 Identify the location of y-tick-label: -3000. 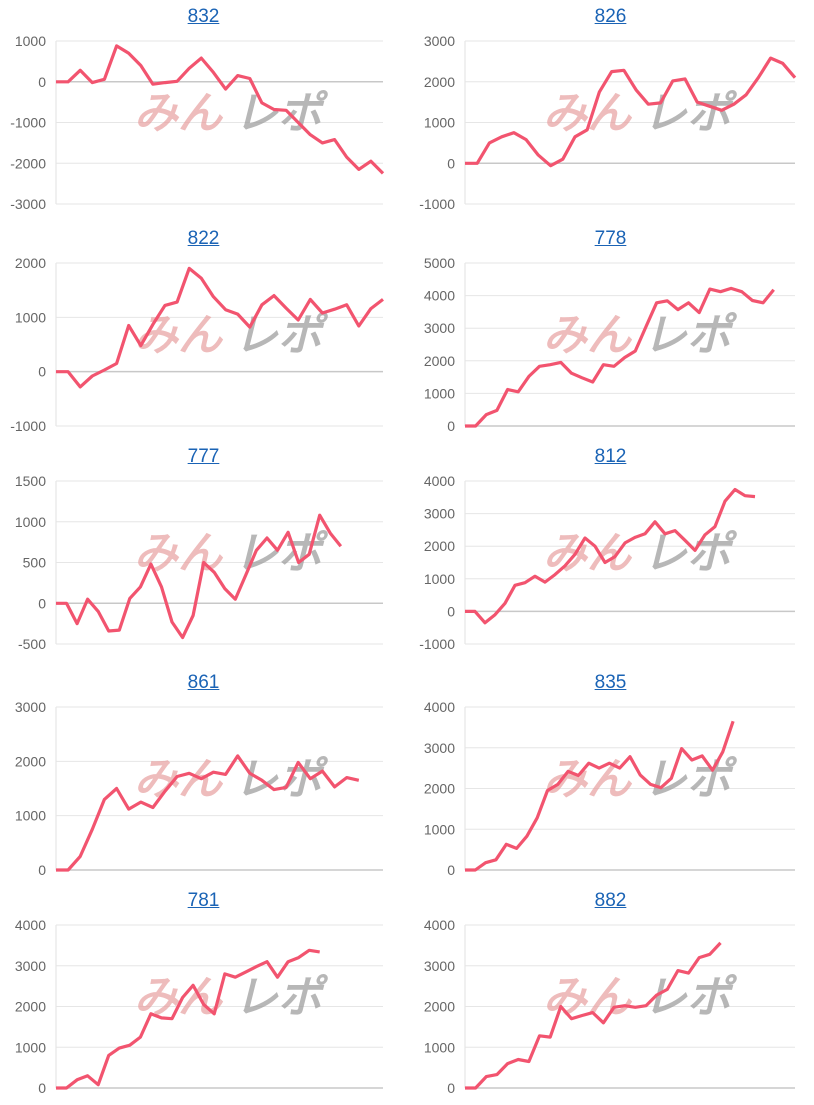
(28, 204).